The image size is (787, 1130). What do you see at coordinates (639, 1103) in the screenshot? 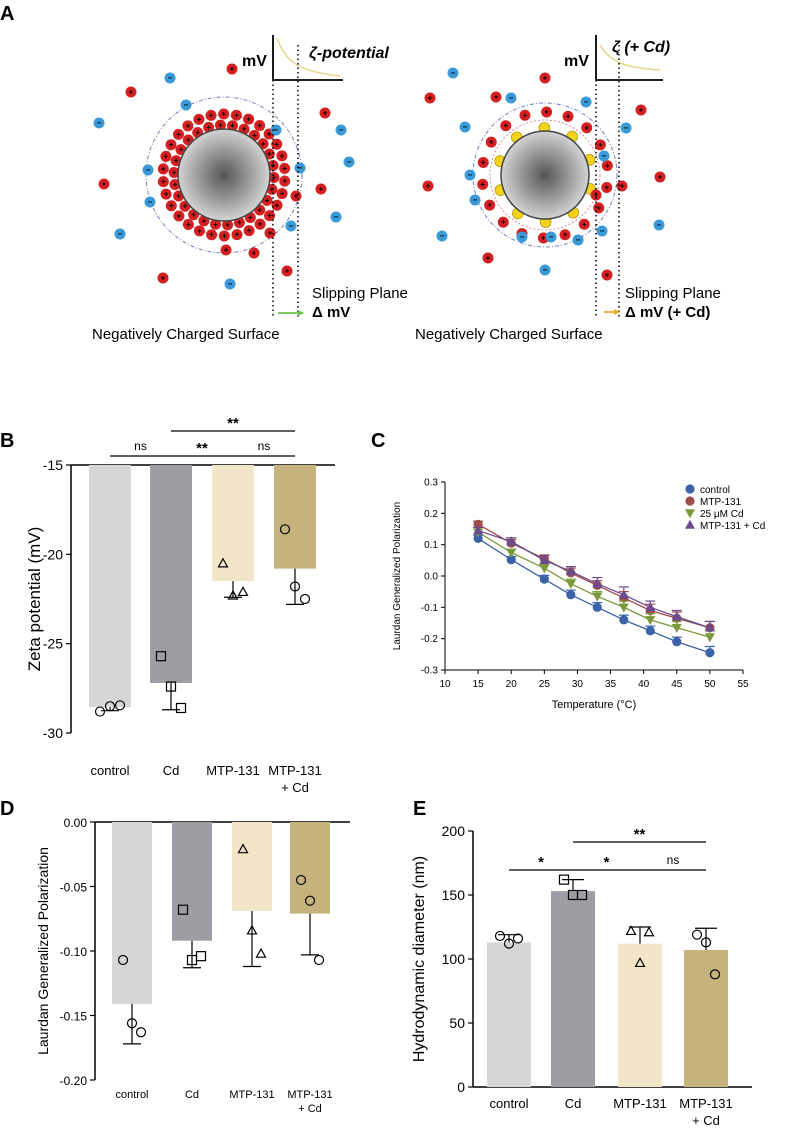
I see `x-category-label: MTP-131` at bounding box center [639, 1103].